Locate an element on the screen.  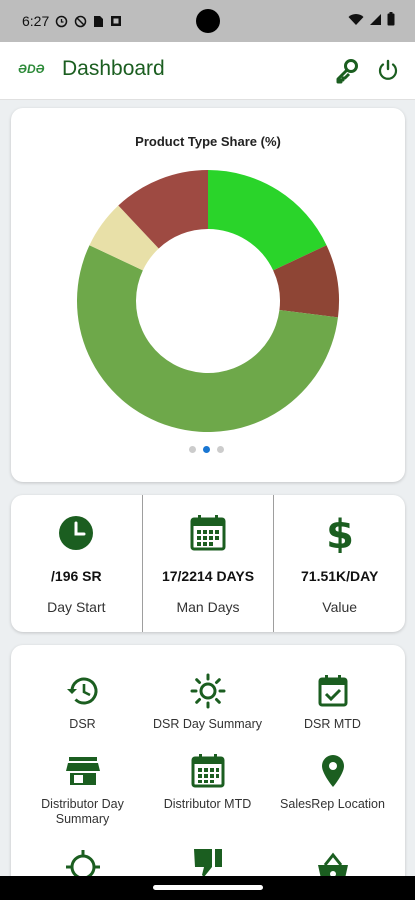
dollar-icon: $ is located at coordinates (340, 533).